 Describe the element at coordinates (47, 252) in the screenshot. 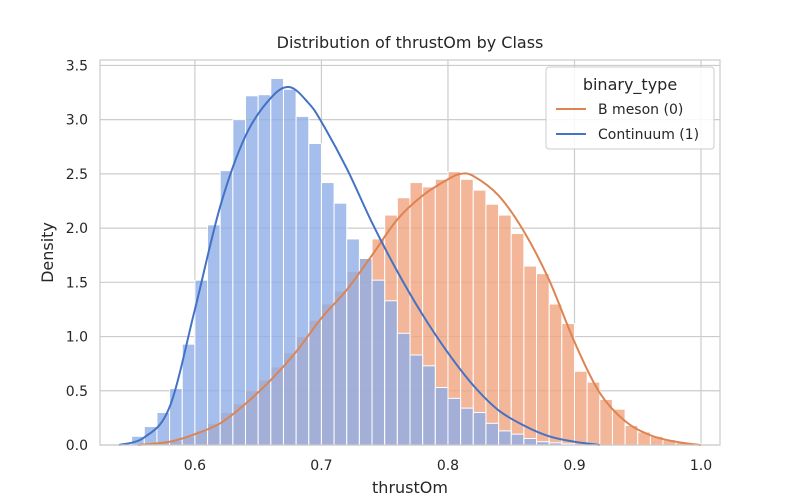

I see `y-axis-label: Density` at that location.